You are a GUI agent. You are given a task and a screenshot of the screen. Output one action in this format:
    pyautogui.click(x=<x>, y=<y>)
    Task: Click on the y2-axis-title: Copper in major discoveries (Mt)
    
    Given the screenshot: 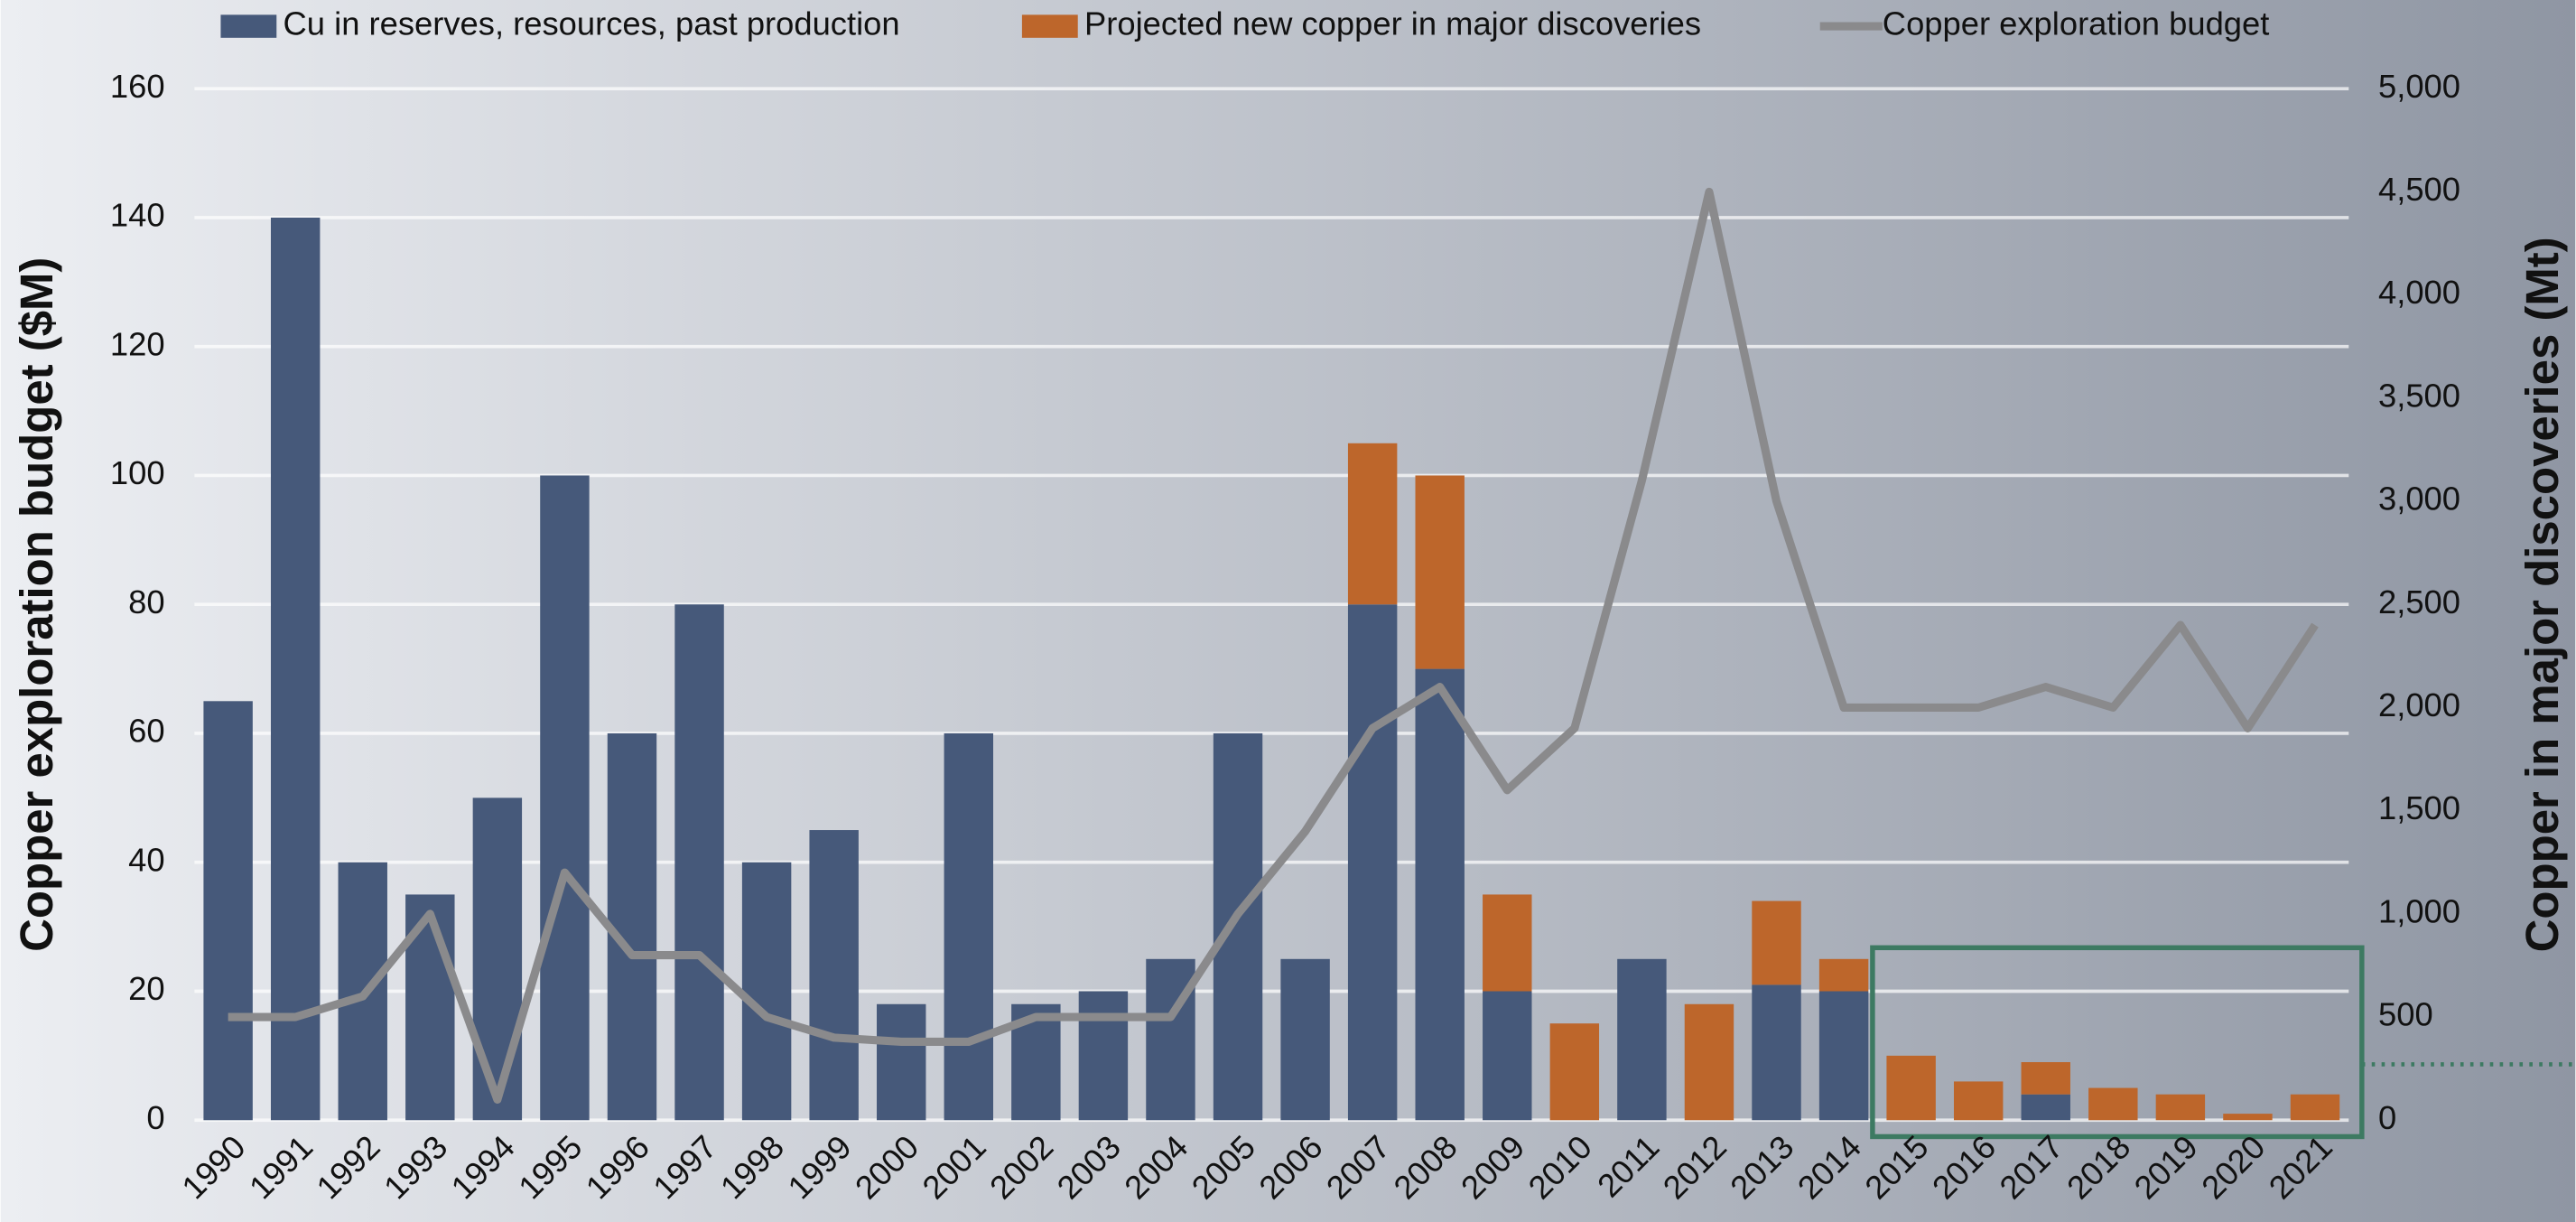 What is the action you would take?
    pyautogui.click(x=2542, y=595)
    